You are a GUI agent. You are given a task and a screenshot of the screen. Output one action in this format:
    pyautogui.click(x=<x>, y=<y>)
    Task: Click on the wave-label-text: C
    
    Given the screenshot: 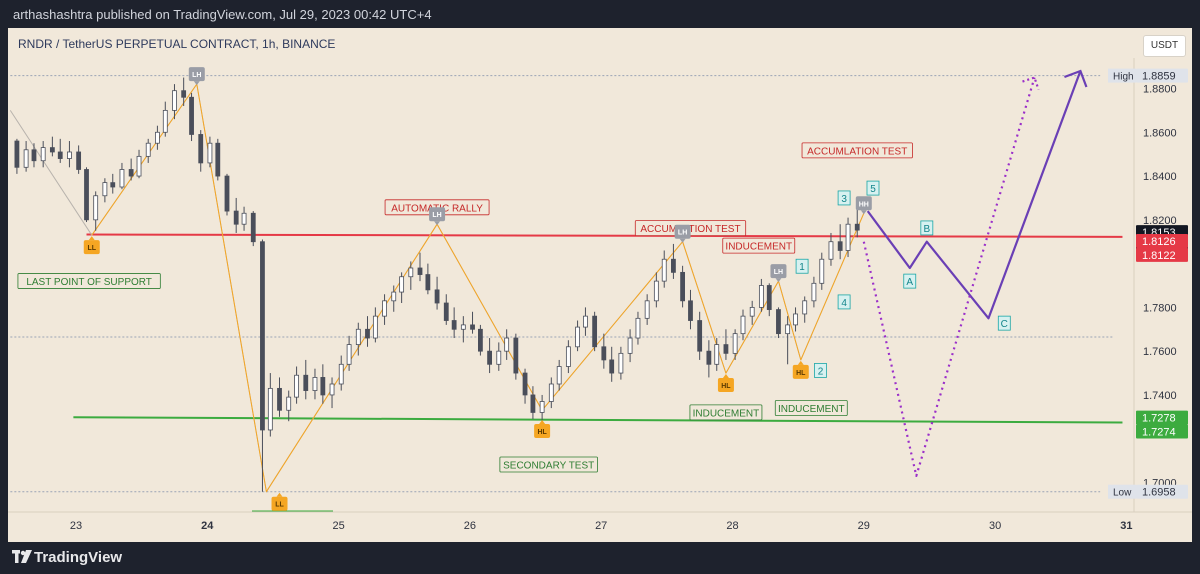 What is the action you would take?
    pyautogui.click(x=1004, y=324)
    